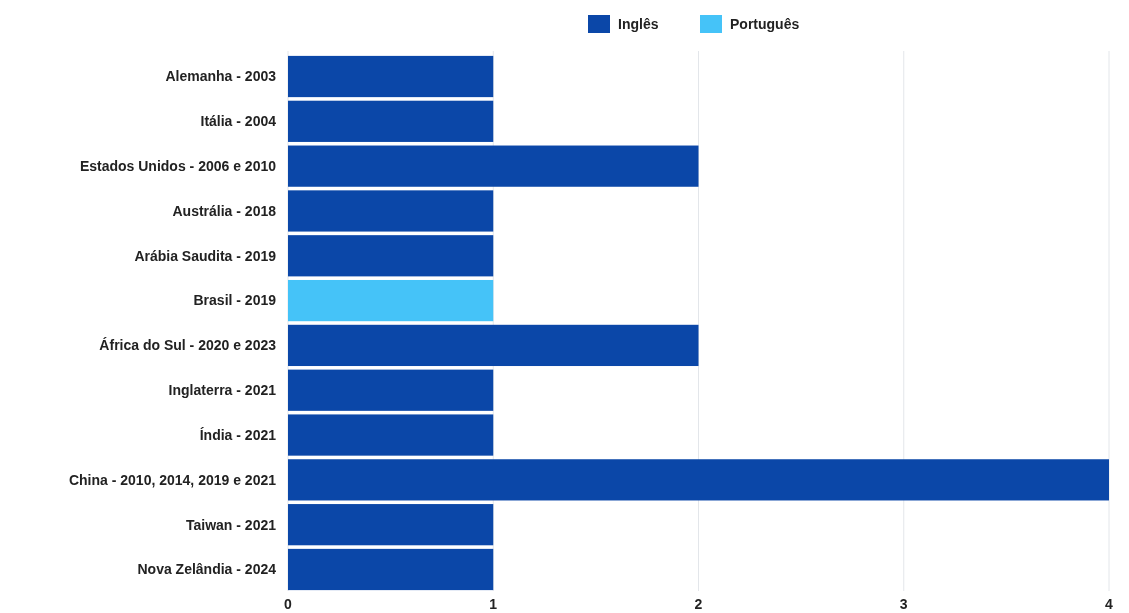  What do you see at coordinates (205, 255) in the screenshot?
I see `y-tick-label: Arábia Saudita - 2019` at bounding box center [205, 255].